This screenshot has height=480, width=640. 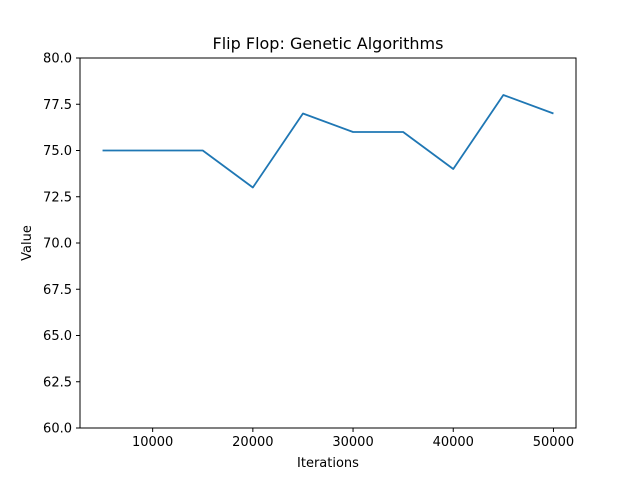 I want to click on y-tick-label: 75.0, so click(x=57, y=151).